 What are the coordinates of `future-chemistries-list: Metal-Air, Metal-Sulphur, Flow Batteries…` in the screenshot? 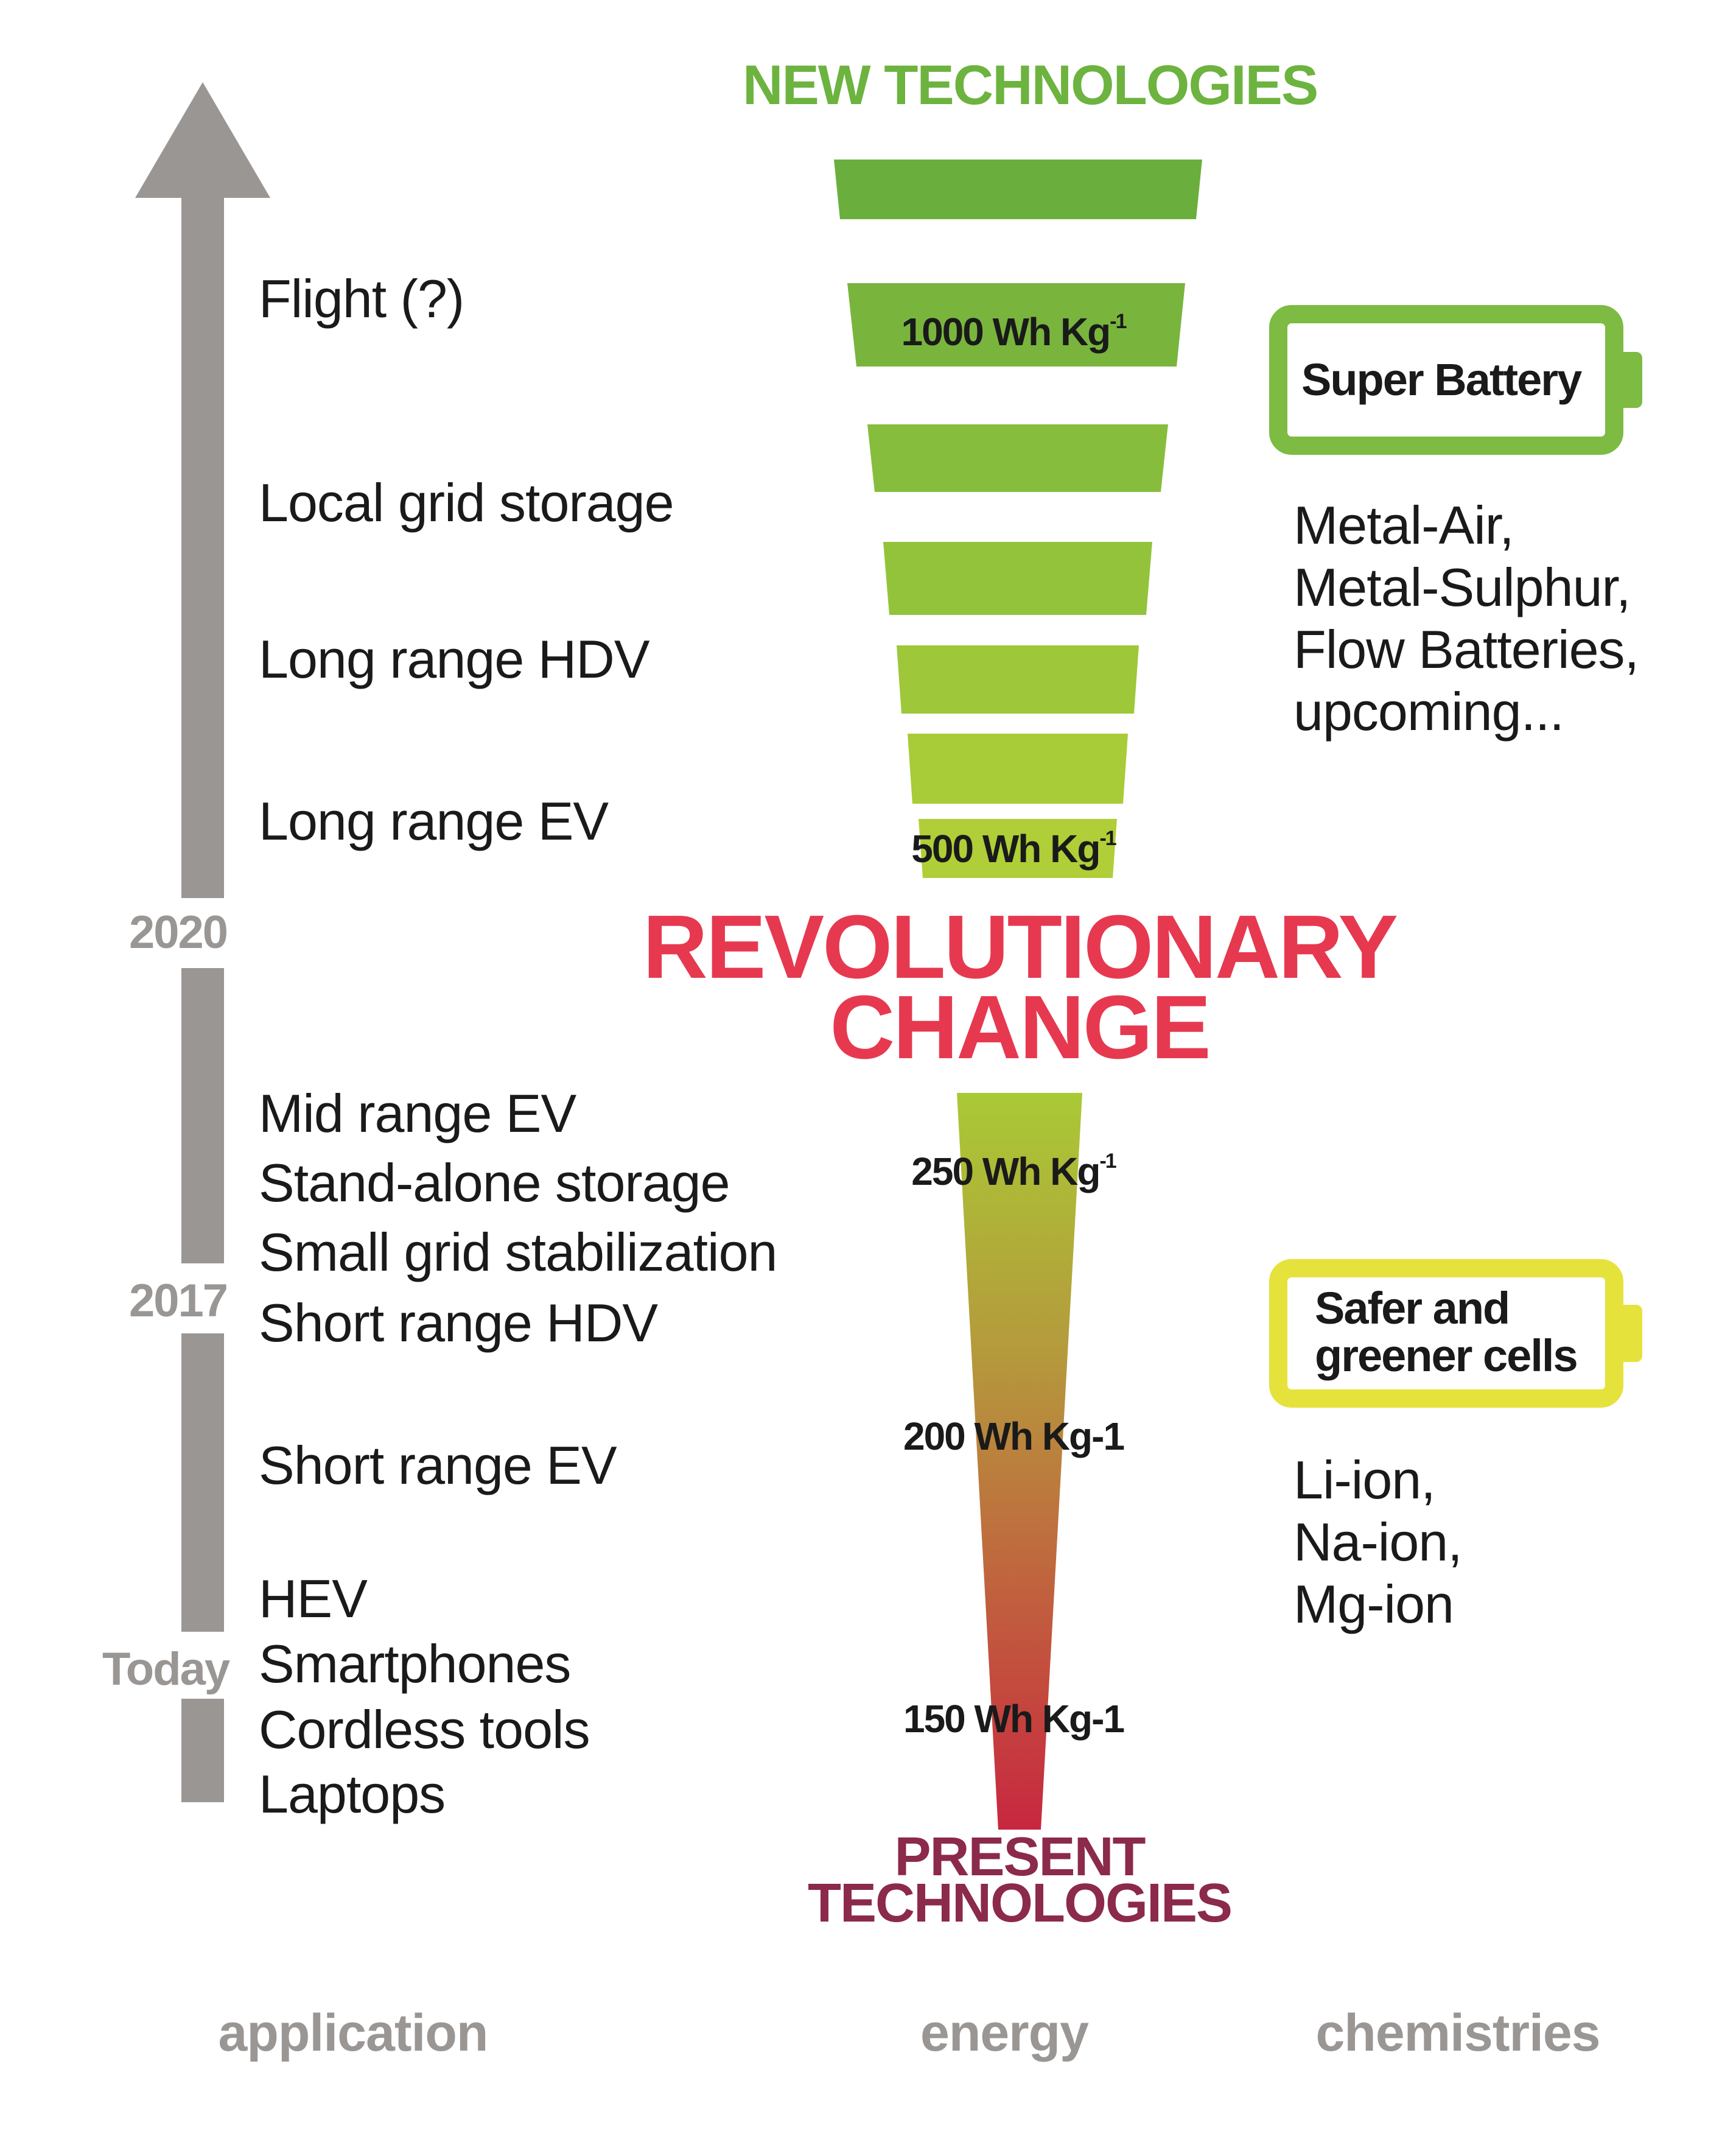 It's located at (1466, 618).